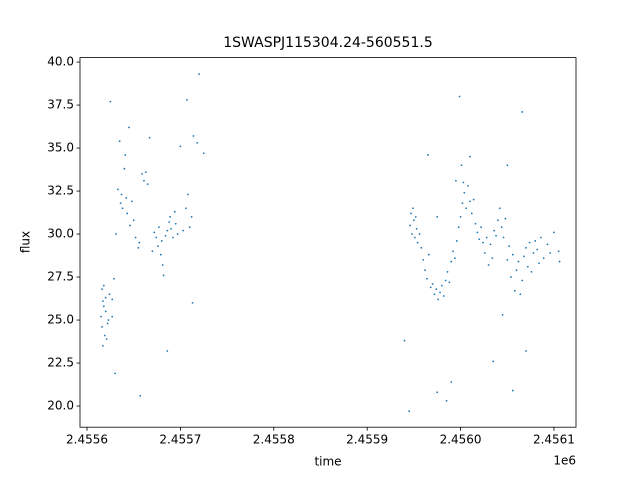 The image size is (640, 480). I want to click on x-tick-label: 2.4561, so click(554, 440).